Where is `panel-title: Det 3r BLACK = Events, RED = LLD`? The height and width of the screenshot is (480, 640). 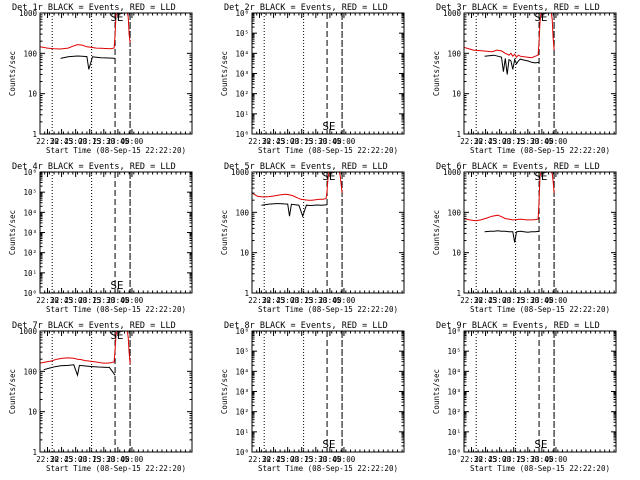
panel-title: Det 3r BLACK = Events, RED = LLD is located at coordinates (518, 8).